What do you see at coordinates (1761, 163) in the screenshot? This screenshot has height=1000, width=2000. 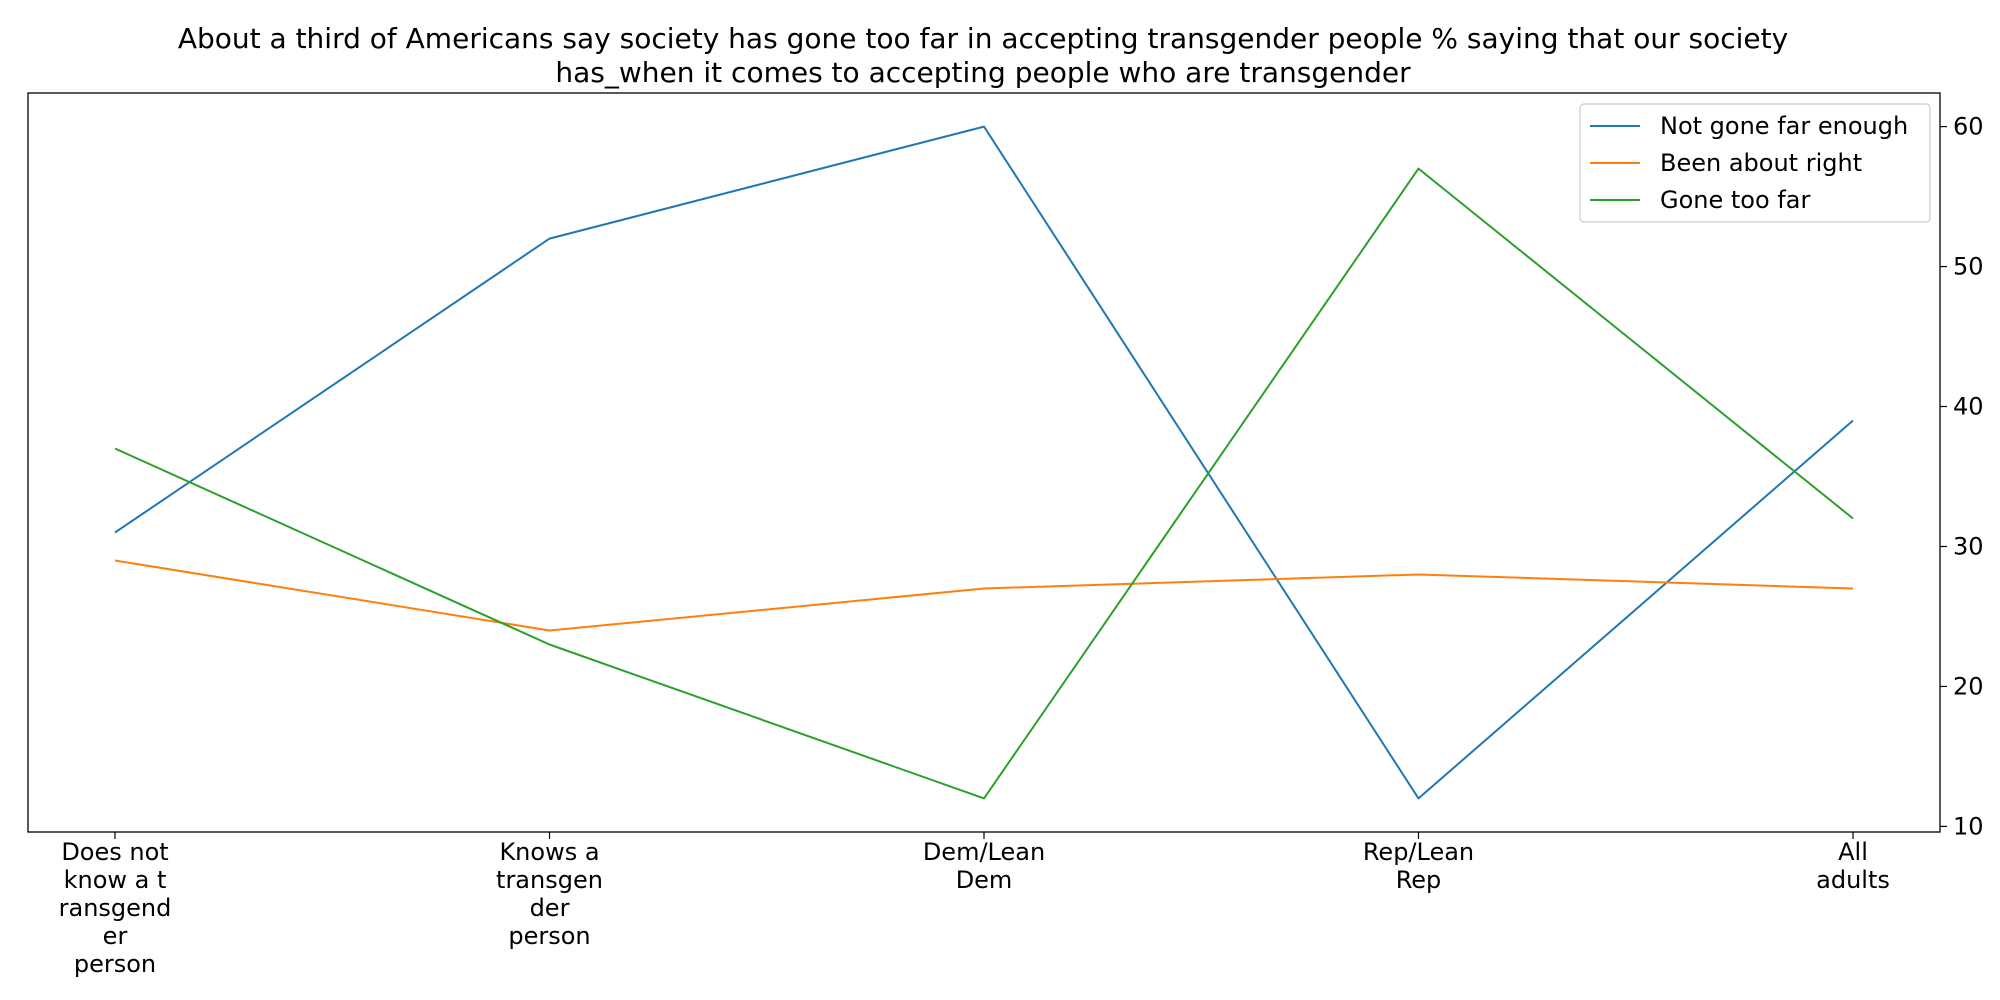 I see `legend-label: Been about right` at bounding box center [1761, 163].